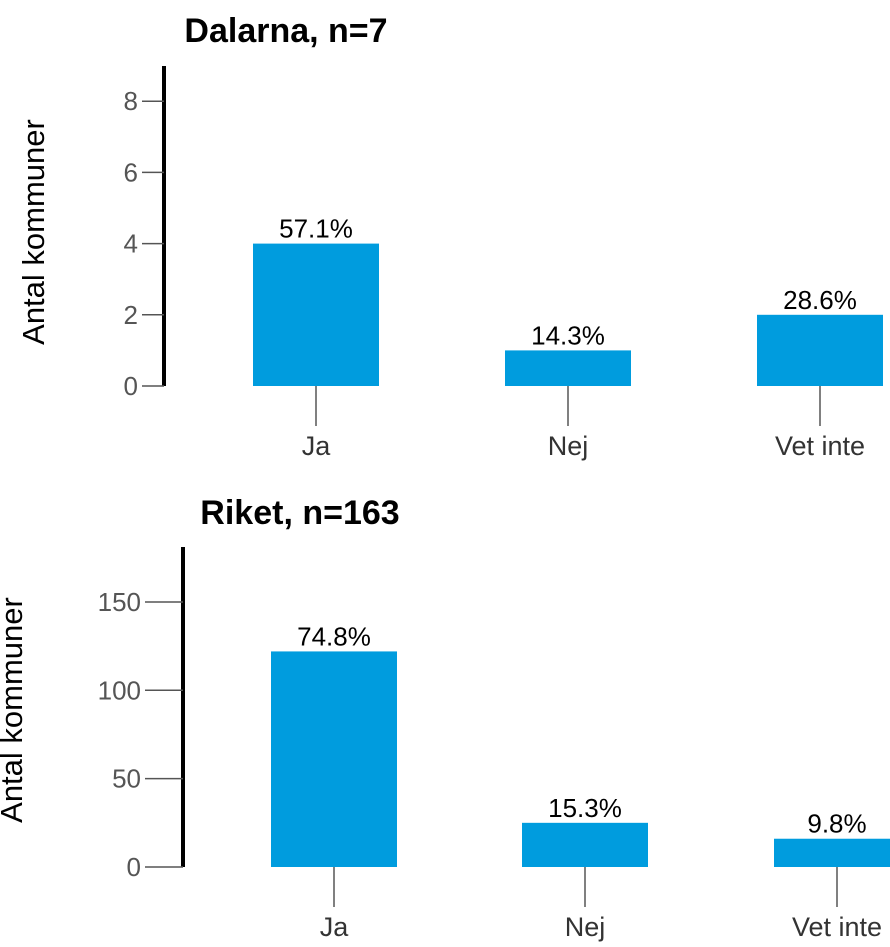 This screenshot has width=890, height=947. I want to click on y-tick-label: 50, so click(126, 779).